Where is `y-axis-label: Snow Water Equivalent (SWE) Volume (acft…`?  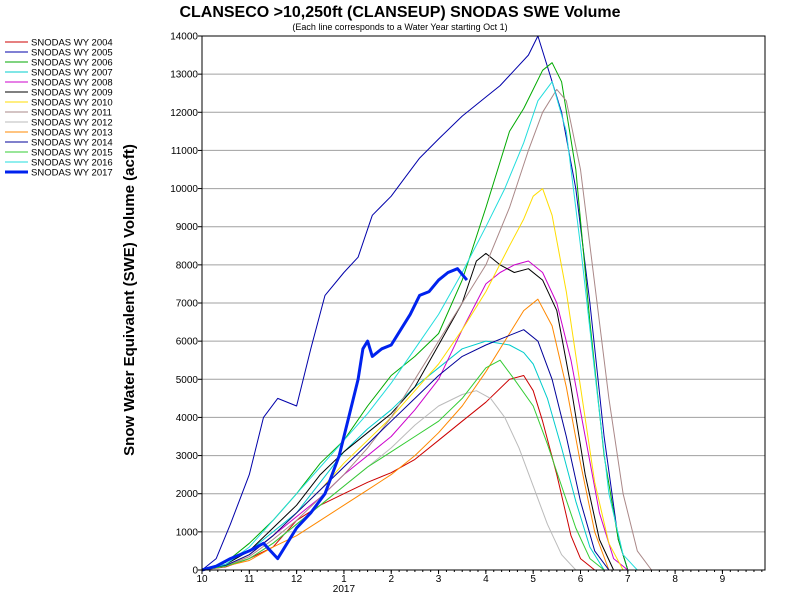 y-axis-label: Snow Water Equivalent (SWE) Volume (acft… is located at coordinates (129, 300).